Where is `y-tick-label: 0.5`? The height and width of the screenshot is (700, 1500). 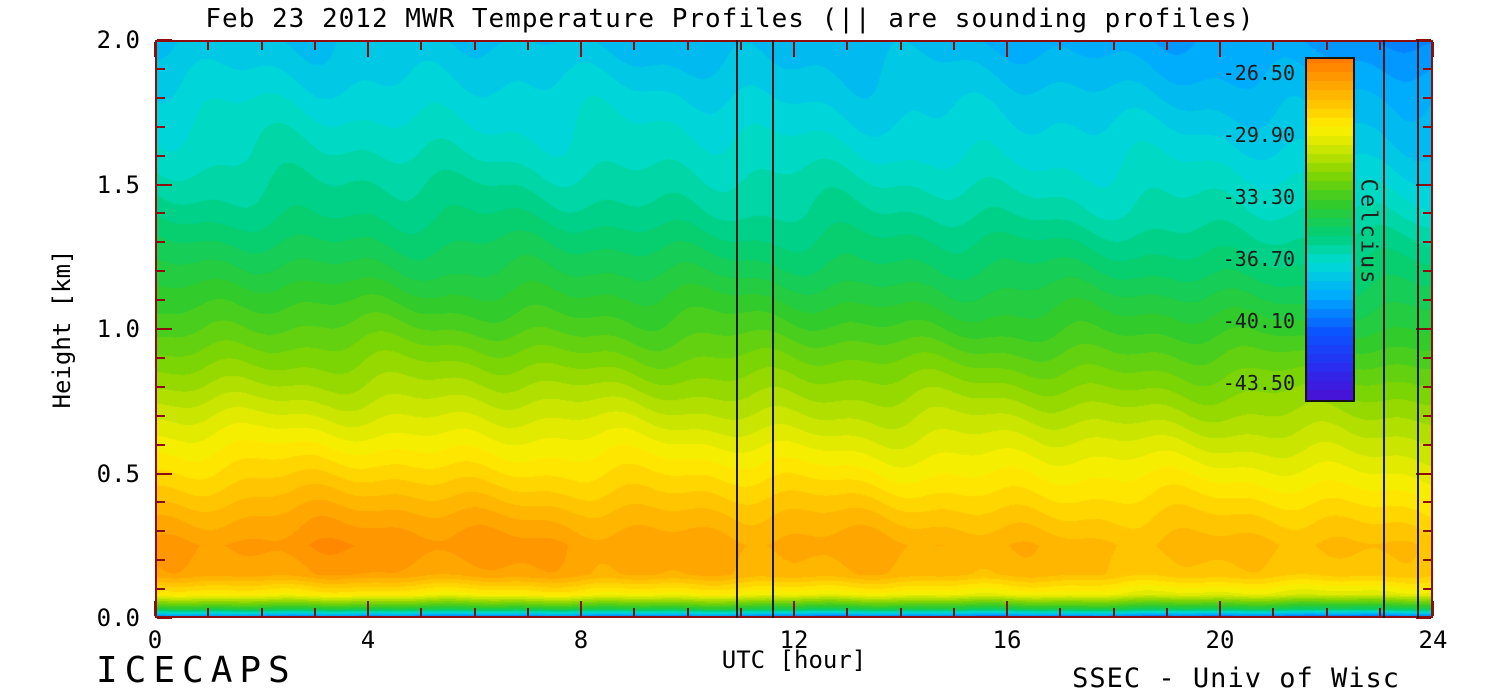 y-tick-label: 0.5 is located at coordinates (118, 473).